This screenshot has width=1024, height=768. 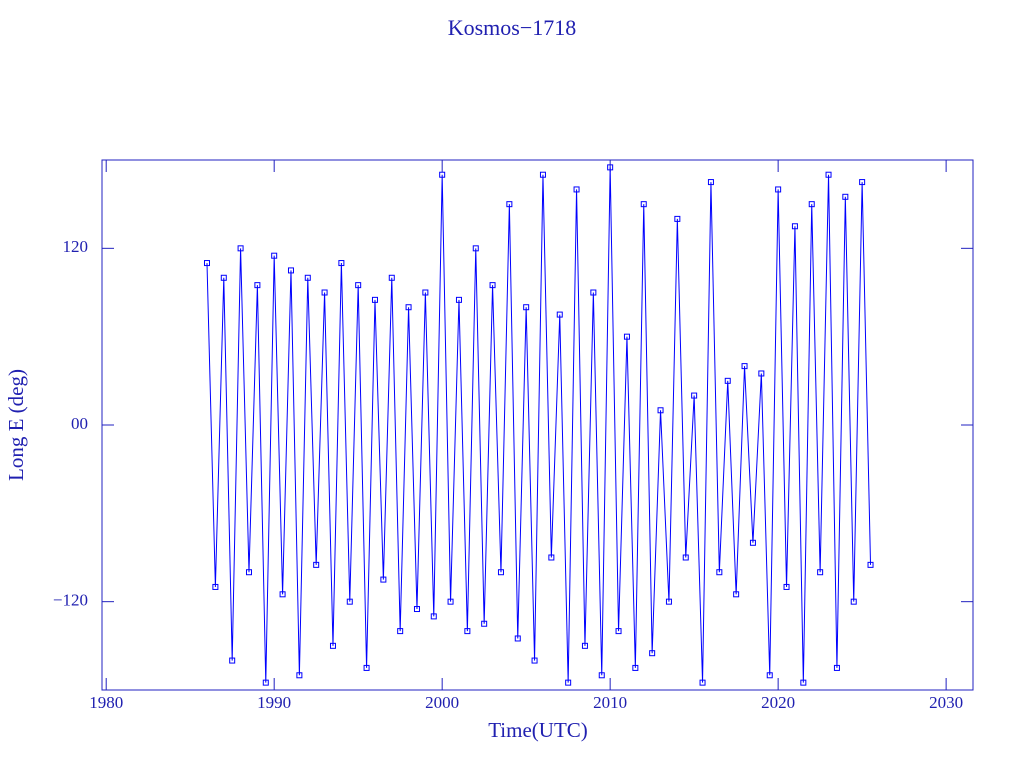 What do you see at coordinates (16, 425) in the screenshot?
I see `y-axis-label: Long E (deg)` at bounding box center [16, 425].